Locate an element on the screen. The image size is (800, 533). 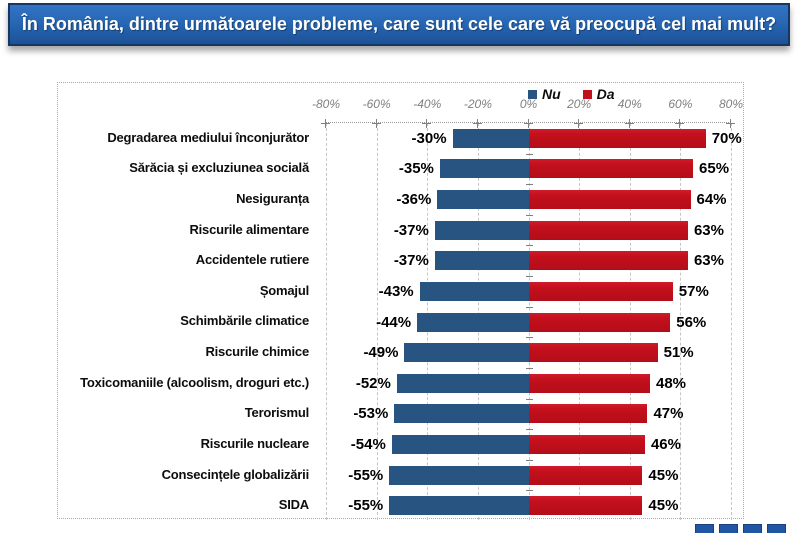
value-label-nu: -35% is located at coordinates (416, 169).